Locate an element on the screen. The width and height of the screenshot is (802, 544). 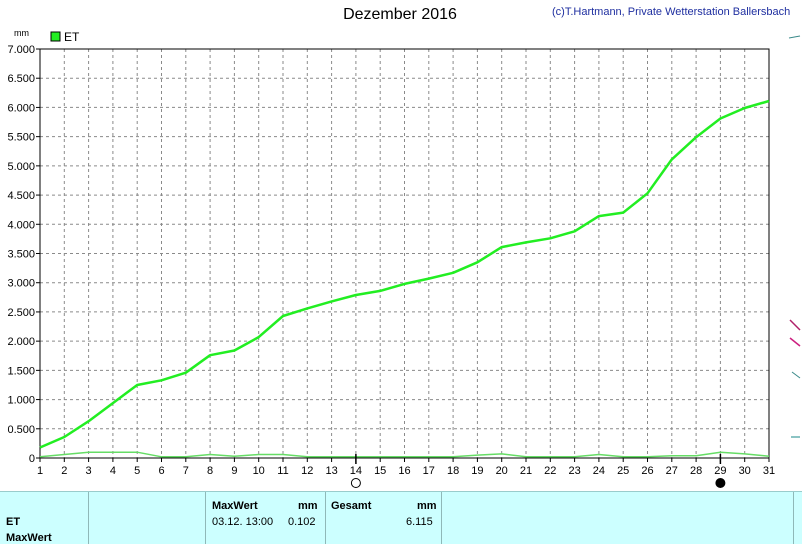
x-tick-label: 13 is located at coordinates (331, 471).